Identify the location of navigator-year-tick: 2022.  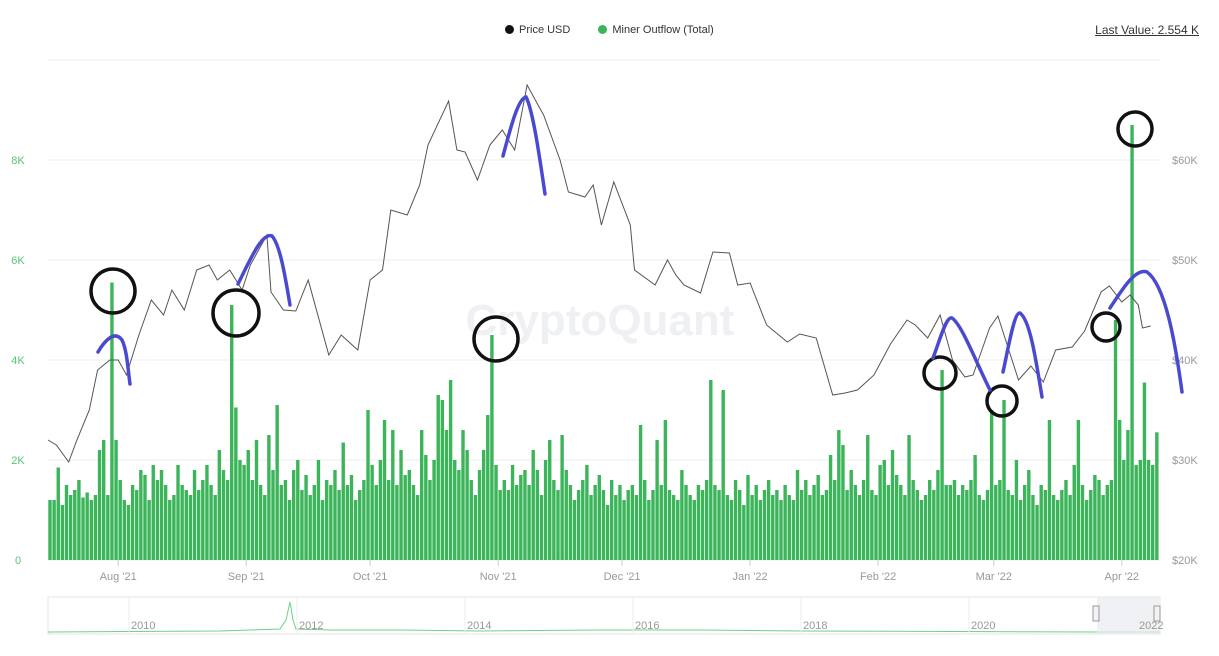
(1151, 626).